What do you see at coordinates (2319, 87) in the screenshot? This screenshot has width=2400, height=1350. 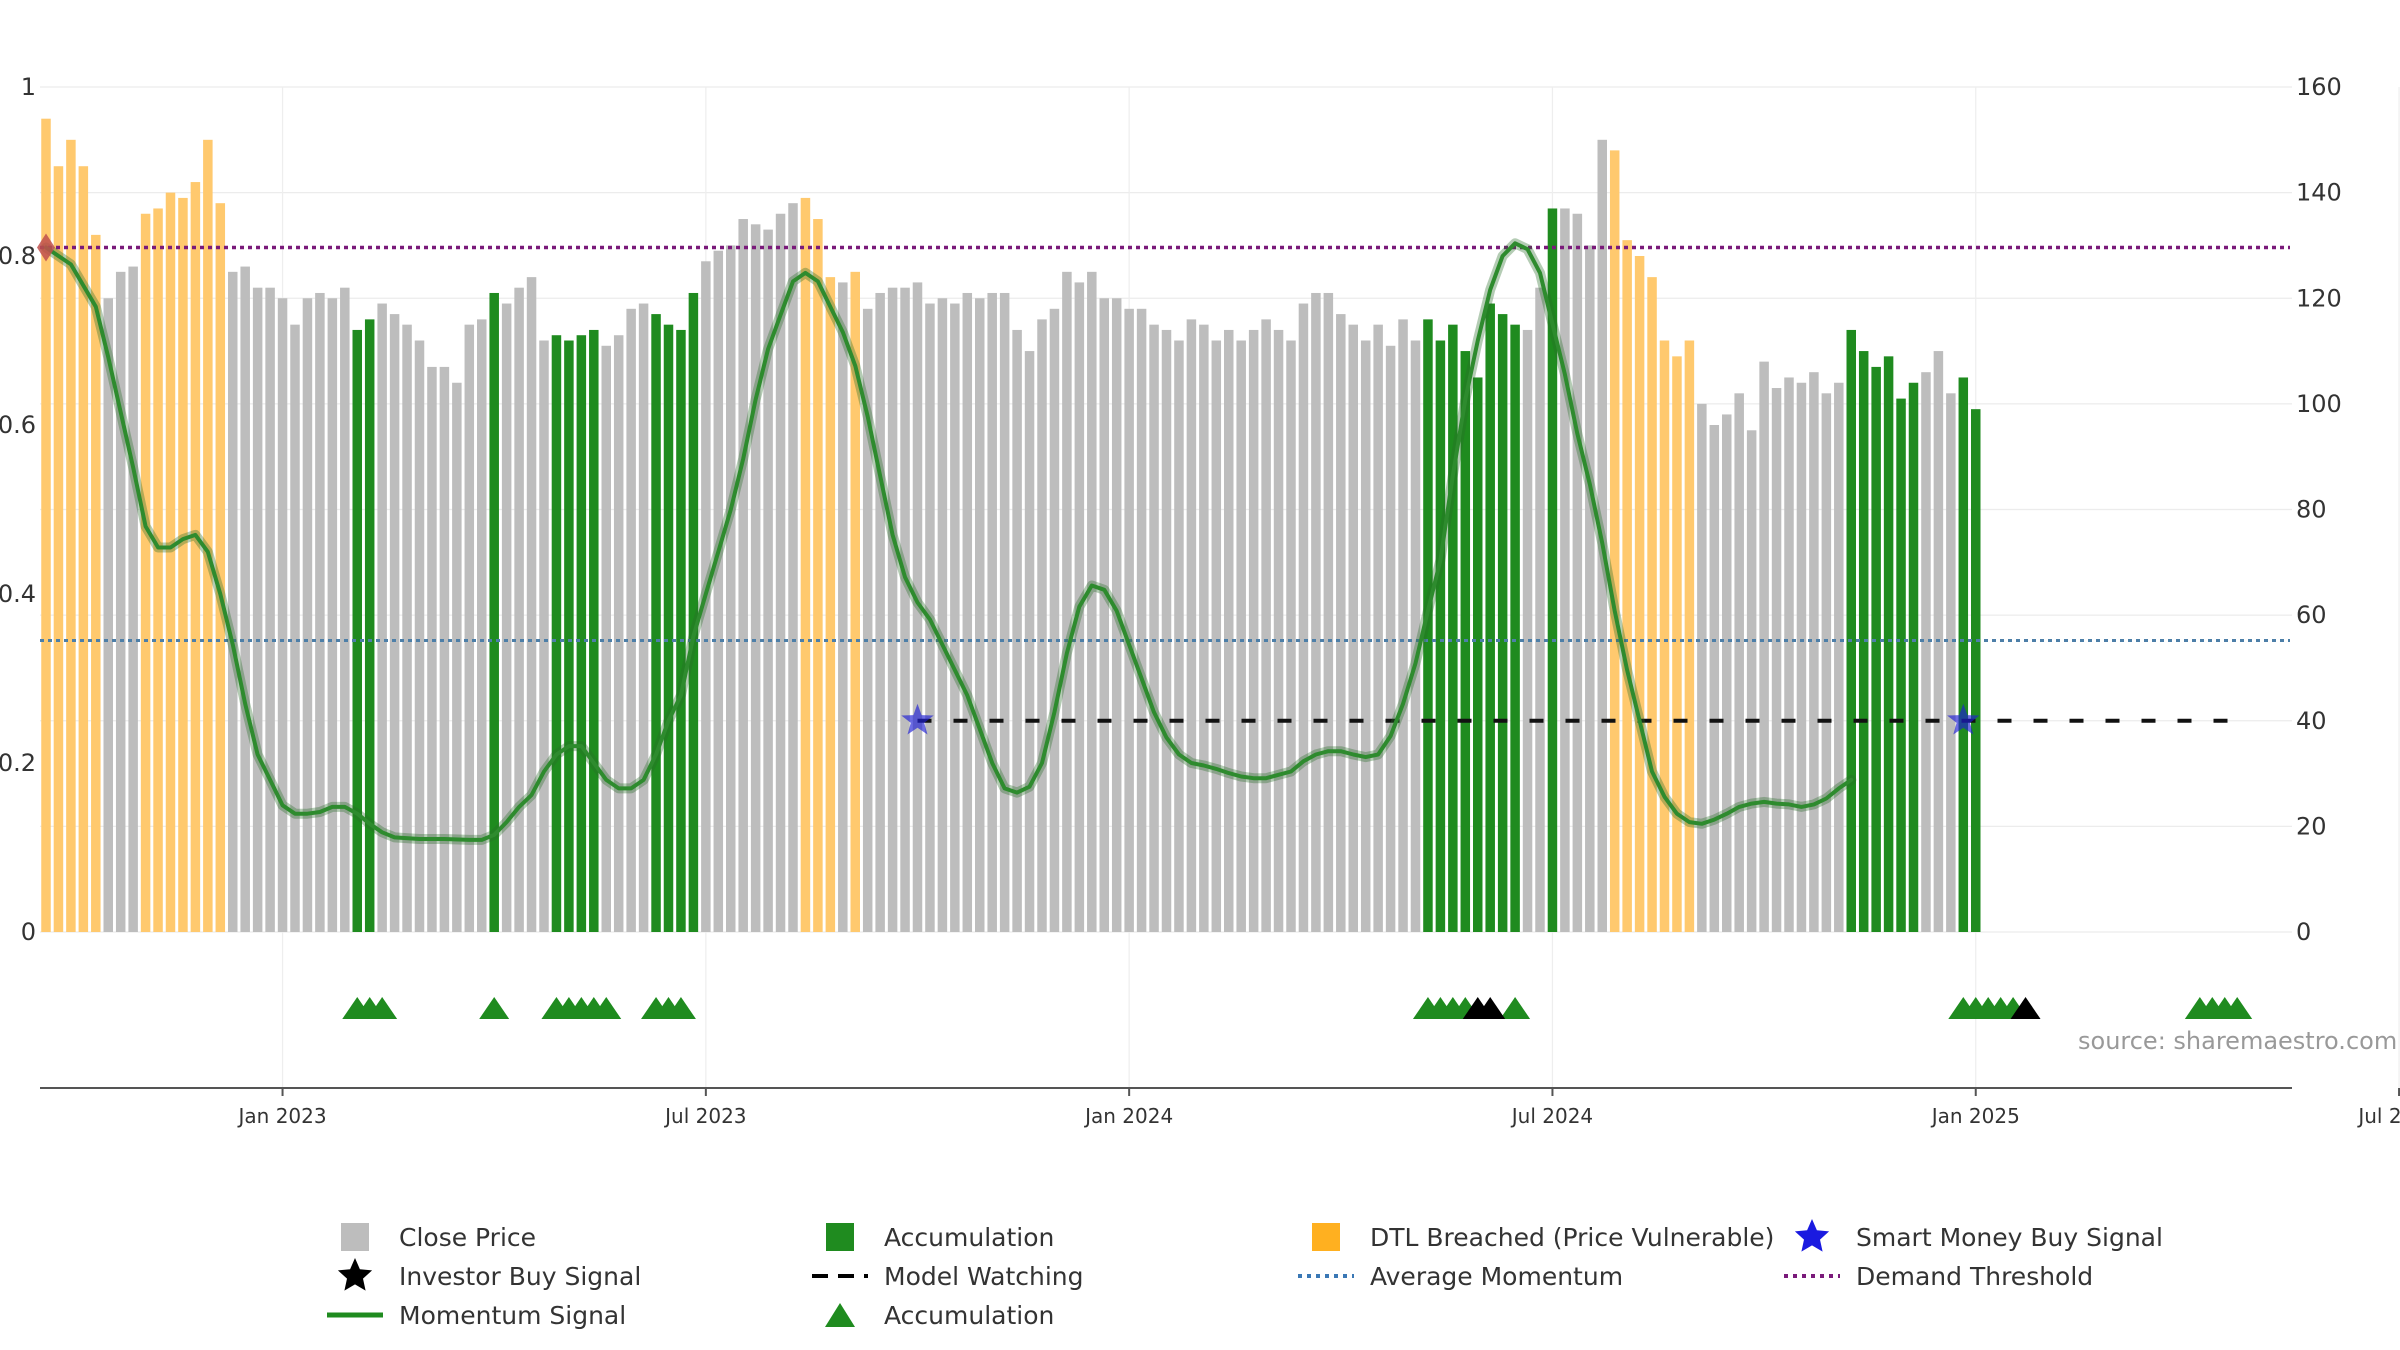 I see `right-axis-tick-label: 160` at bounding box center [2319, 87].